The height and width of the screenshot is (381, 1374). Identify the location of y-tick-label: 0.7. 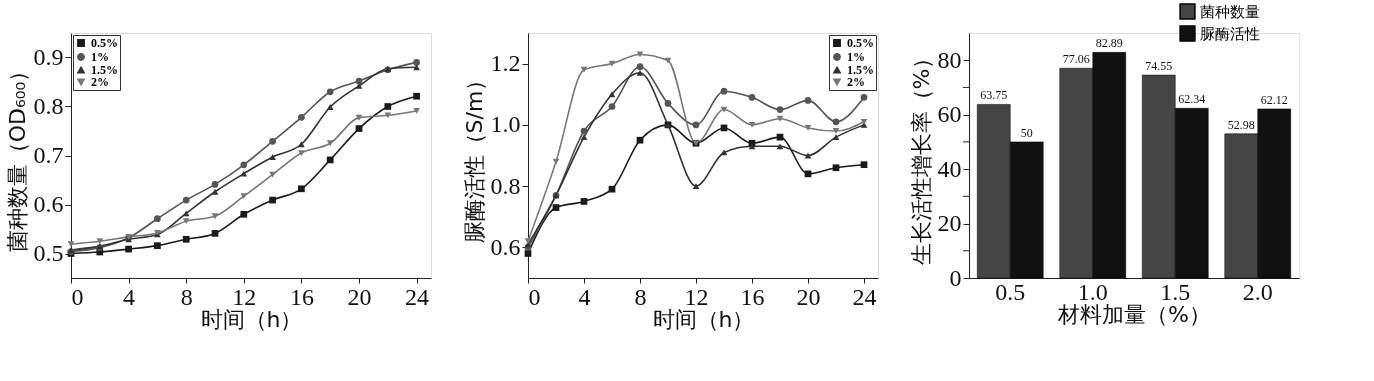
(48, 155).